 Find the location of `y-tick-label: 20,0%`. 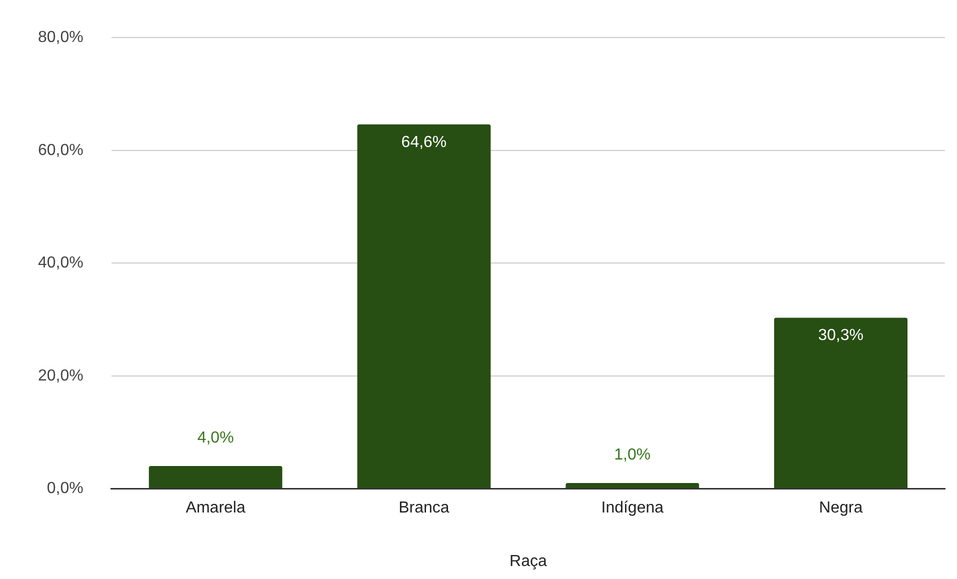

y-tick-label: 20,0% is located at coordinates (61, 375).